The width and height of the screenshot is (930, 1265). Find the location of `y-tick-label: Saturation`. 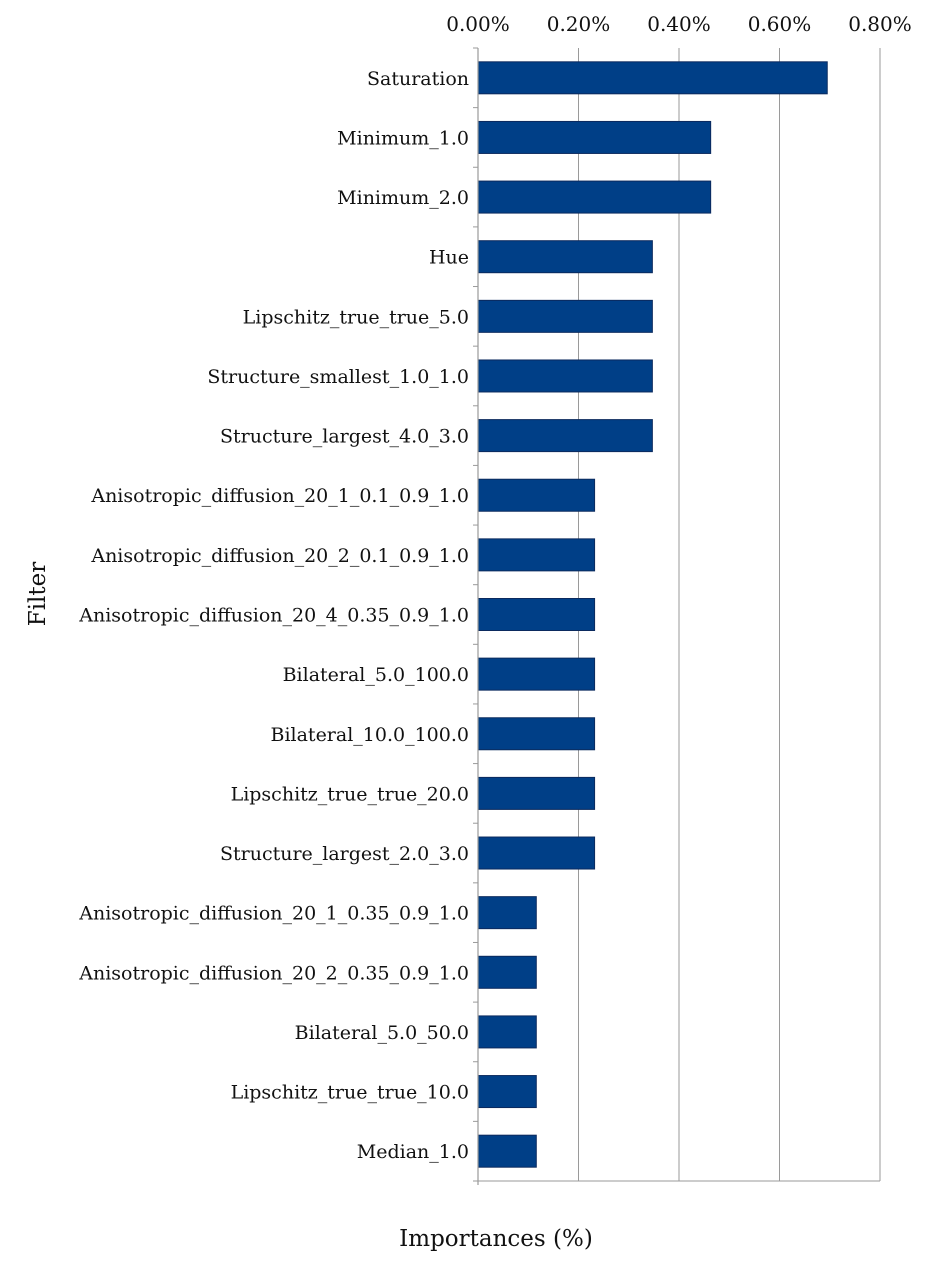

y-tick-label: Saturation is located at coordinates (418, 79).